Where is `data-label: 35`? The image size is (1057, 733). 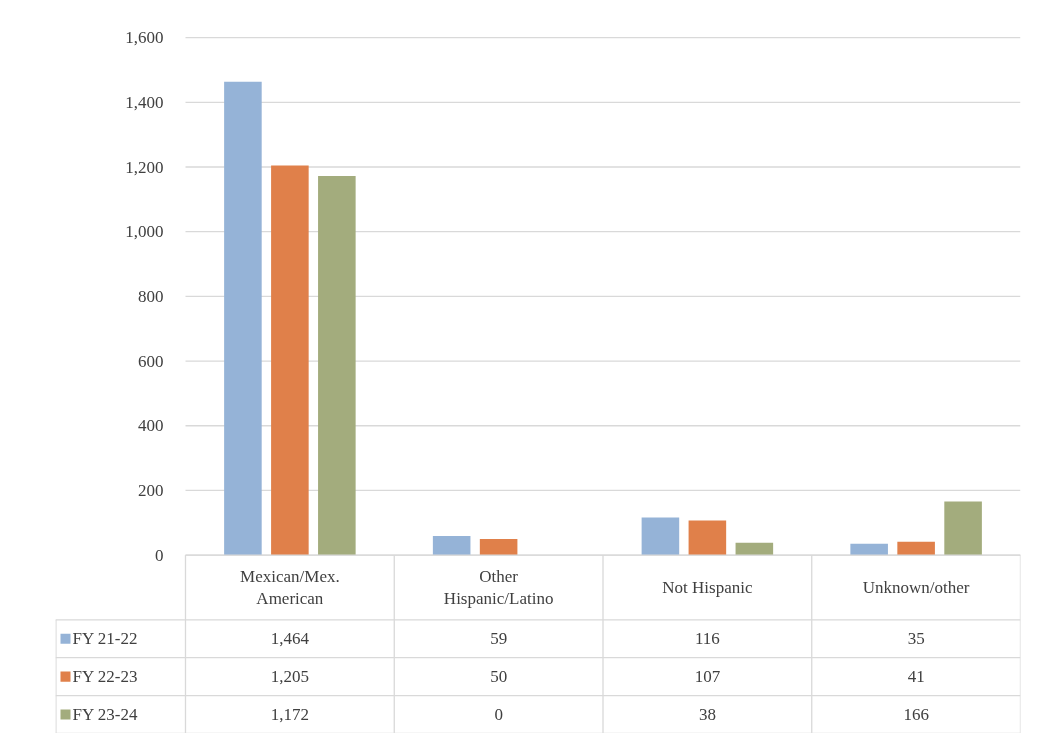
data-label: 35 is located at coordinates (916, 639).